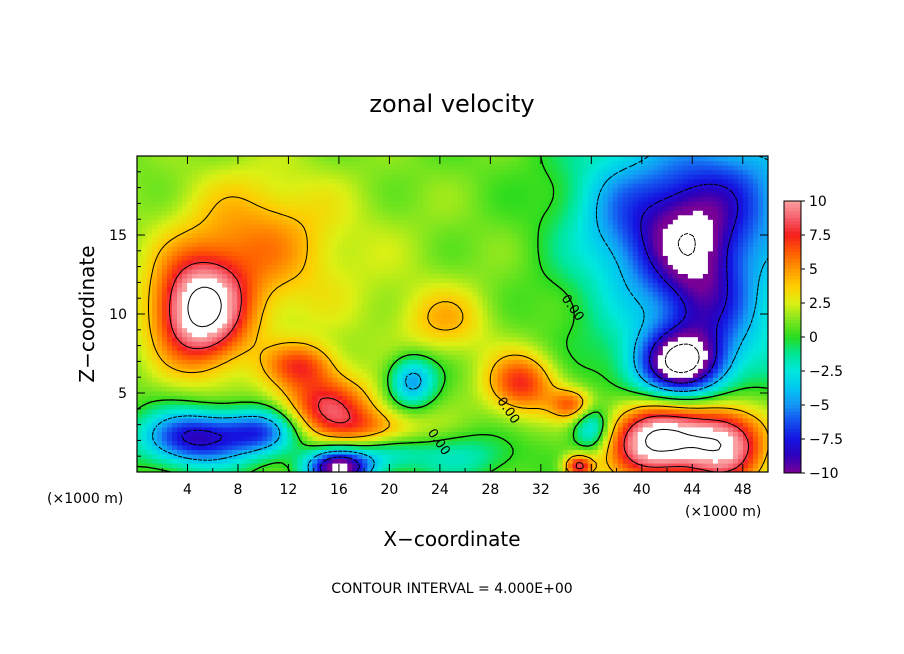 The width and height of the screenshot is (904, 654). I want to click on y-tick-label-15: 15, so click(118, 236).